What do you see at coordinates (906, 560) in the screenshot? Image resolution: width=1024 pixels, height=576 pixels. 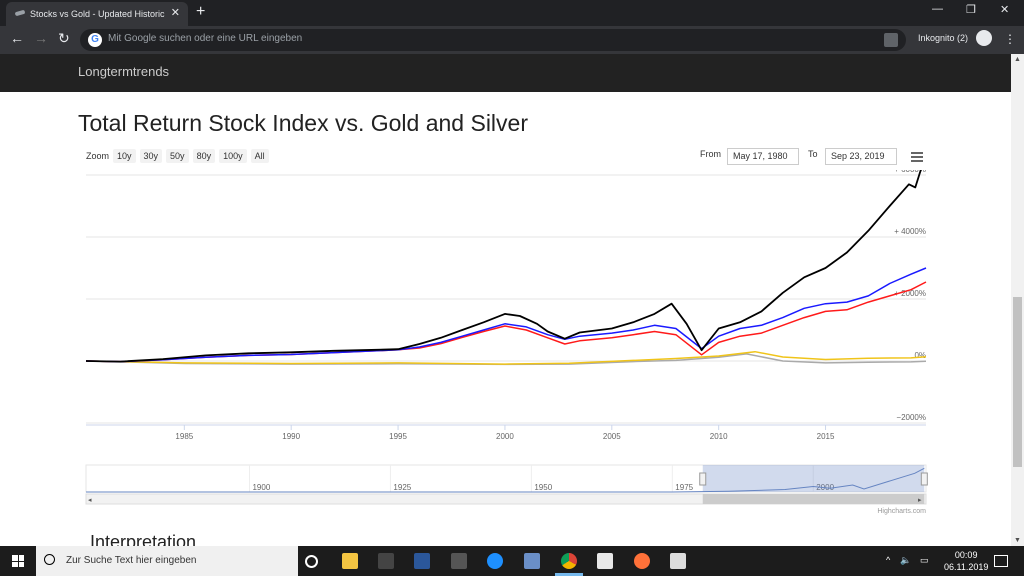 I see `volume-icon: 🔈` at bounding box center [906, 560].